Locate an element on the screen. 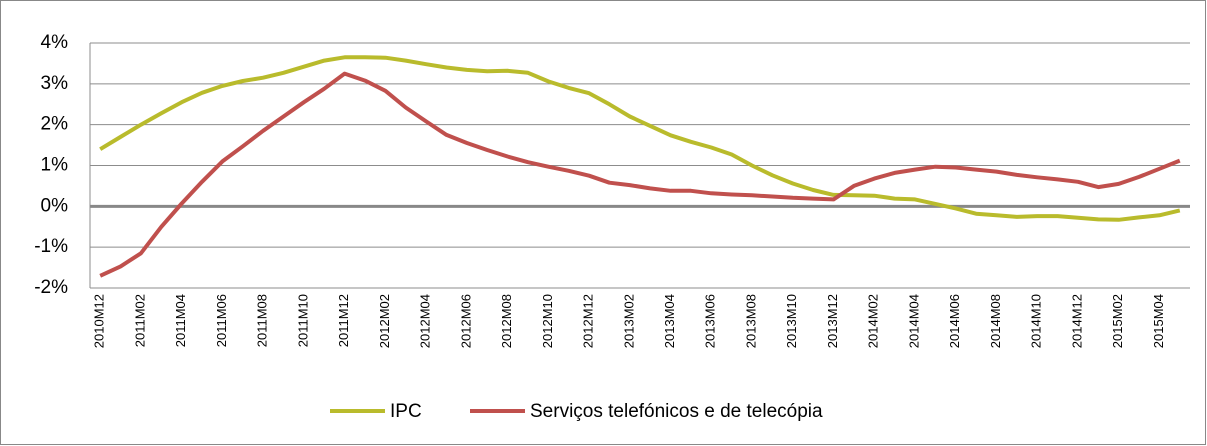  x-tick-label: 2014M10 is located at coordinates (1036, 321).